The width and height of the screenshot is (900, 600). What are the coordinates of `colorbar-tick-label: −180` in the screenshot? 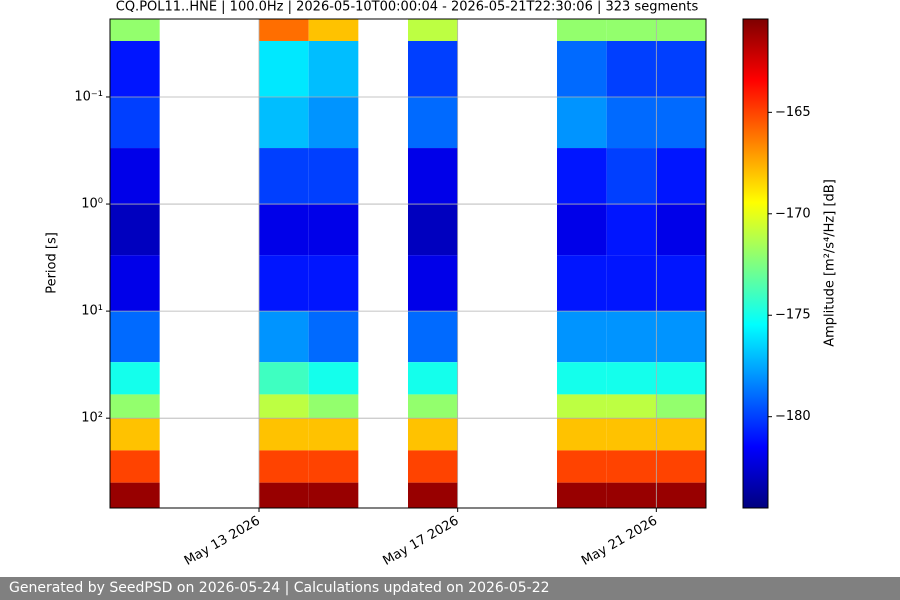 It's located at (793, 416).